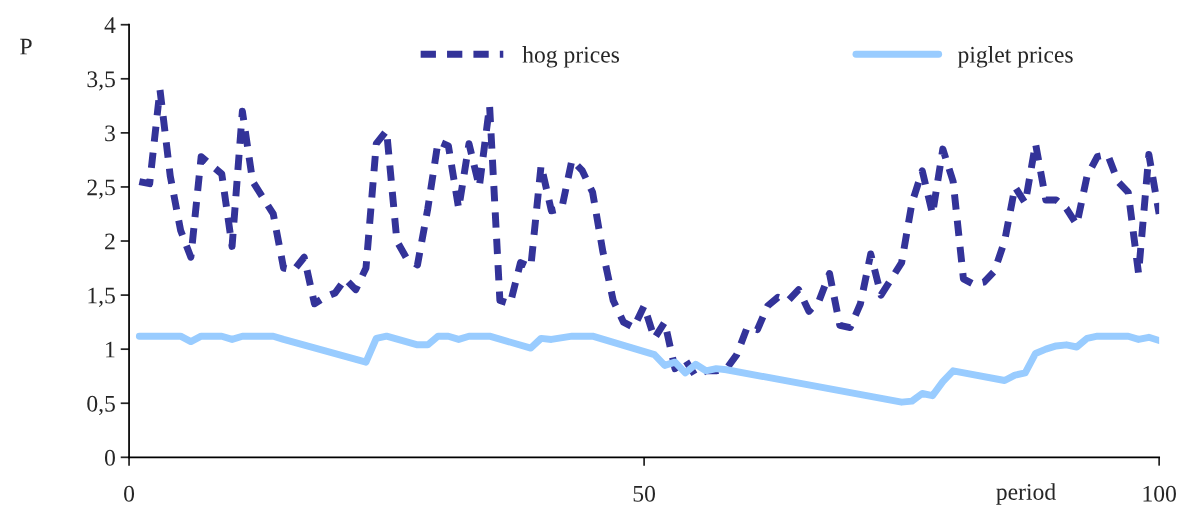  What do you see at coordinates (26, 46) in the screenshot?
I see `y-axis-title: P` at bounding box center [26, 46].